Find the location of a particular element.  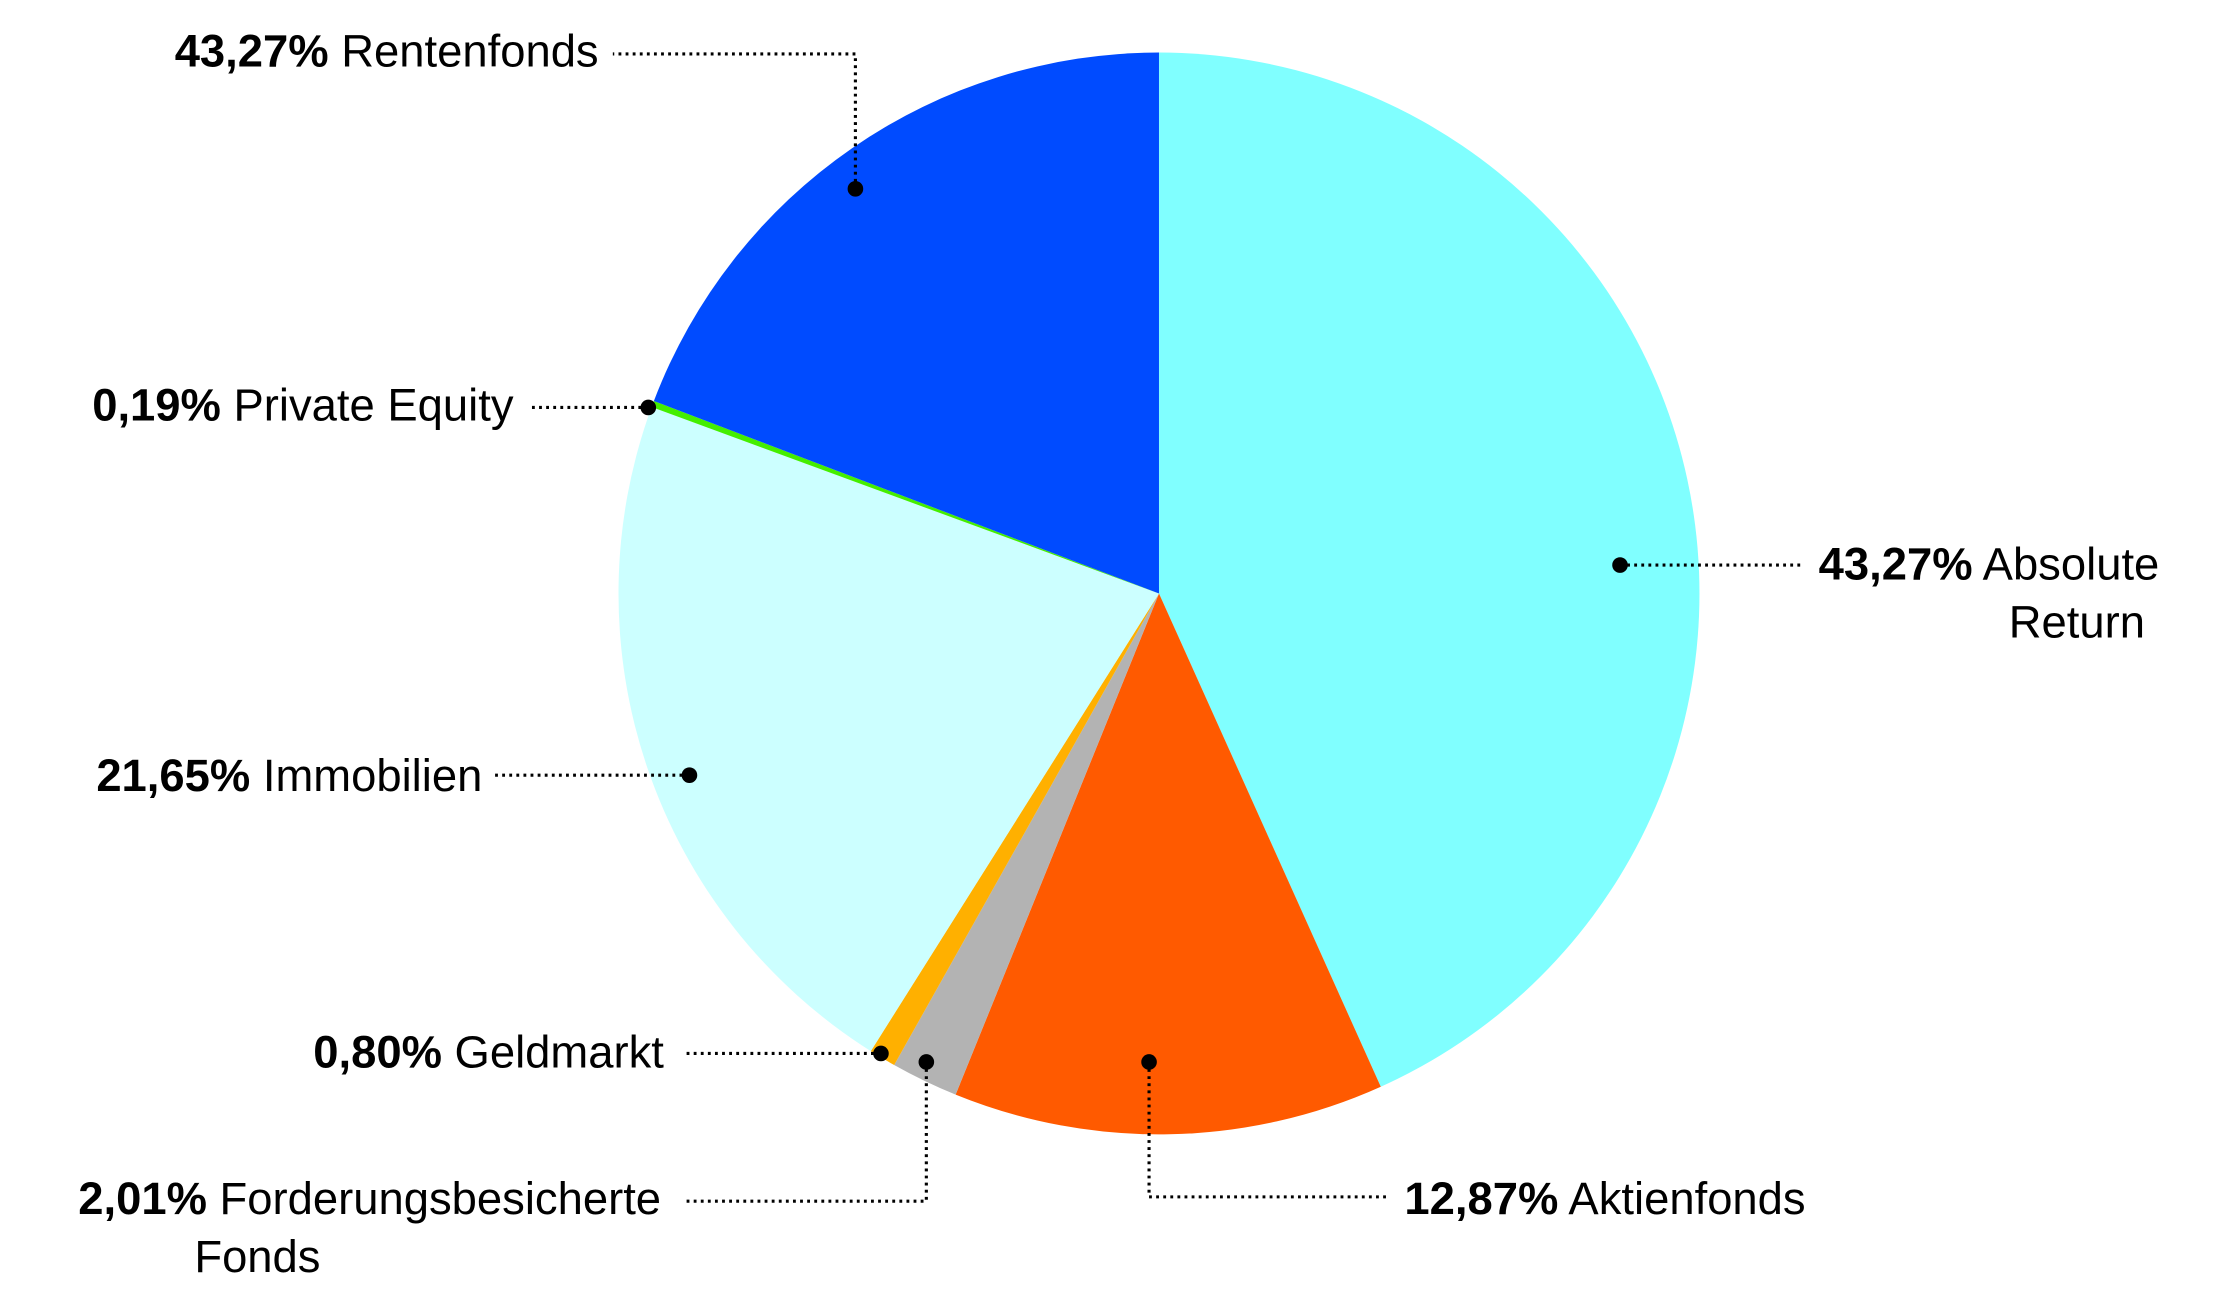

label-rentenfonds: 43,27% Rentenfonds is located at coordinates (387, 51).